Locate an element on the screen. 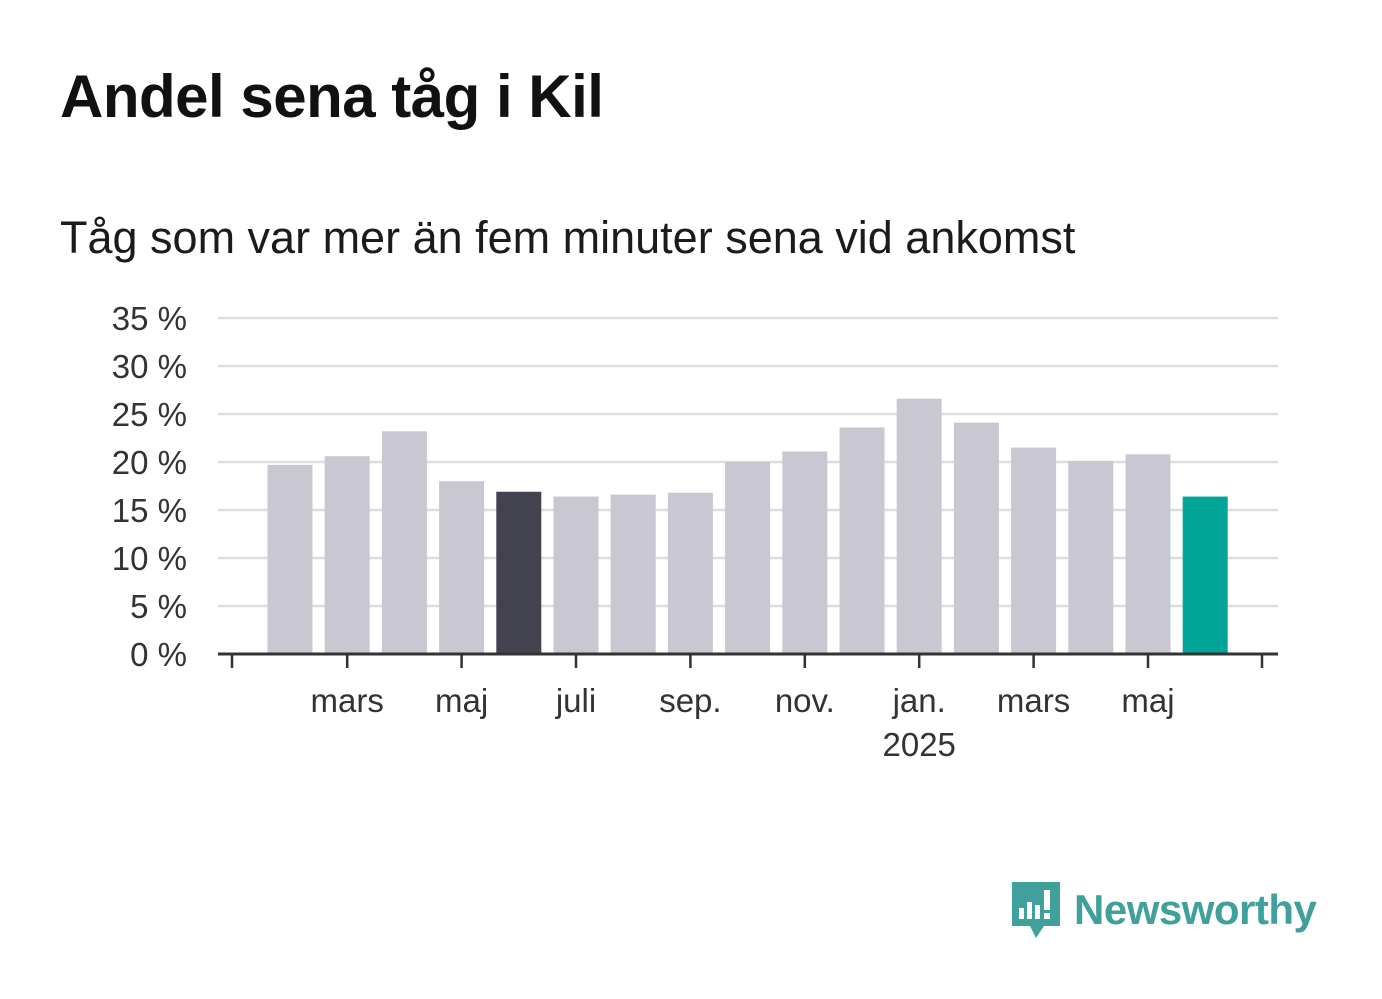 This screenshot has width=1382, height=999. x-tick-label: nov. is located at coordinates (805, 700).